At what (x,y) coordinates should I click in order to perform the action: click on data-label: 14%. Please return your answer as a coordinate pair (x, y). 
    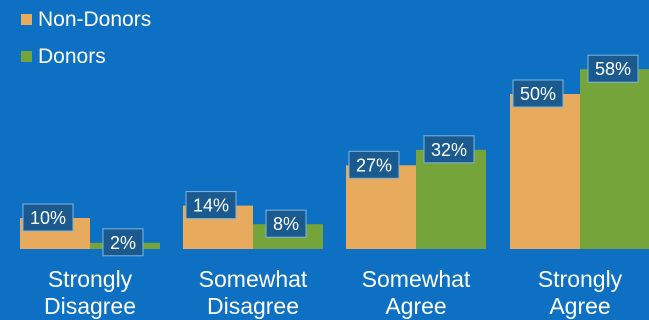
    Looking at the image, I should click on (211, 206).